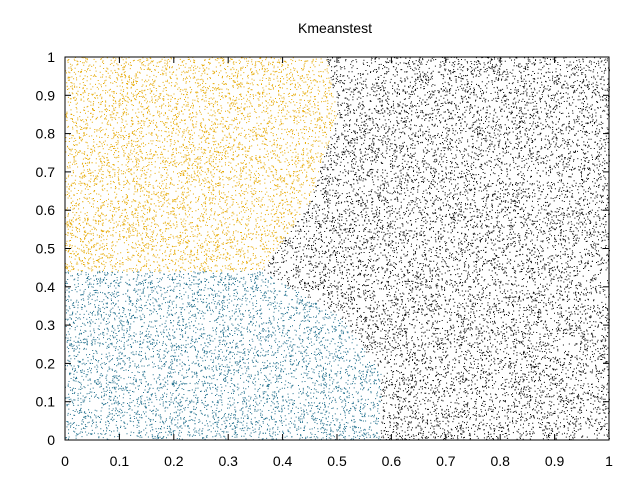 The image size is (640, 480). Describe the element at coordinates (609, 461) in the screenshot. I see `x-tick-label: 1` at that location.